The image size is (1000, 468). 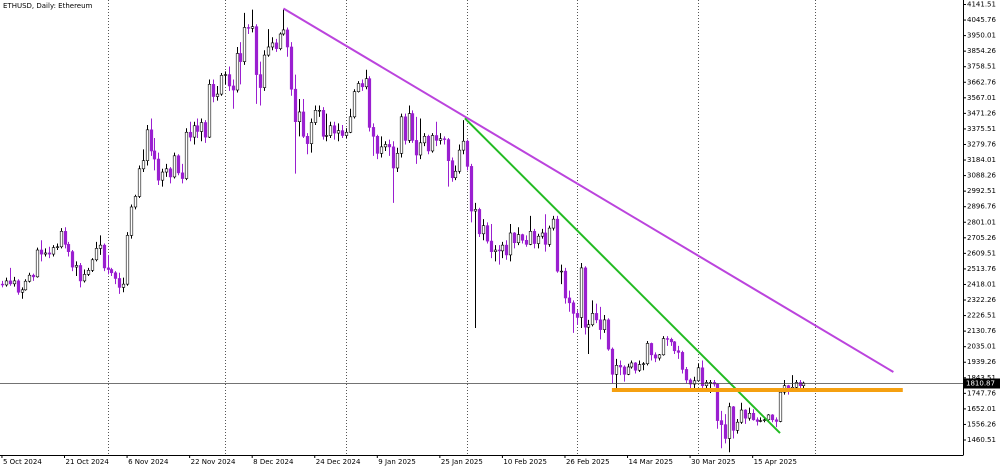 I want to click on y-tick-label: 1556.26, so click(x=981, y=424).